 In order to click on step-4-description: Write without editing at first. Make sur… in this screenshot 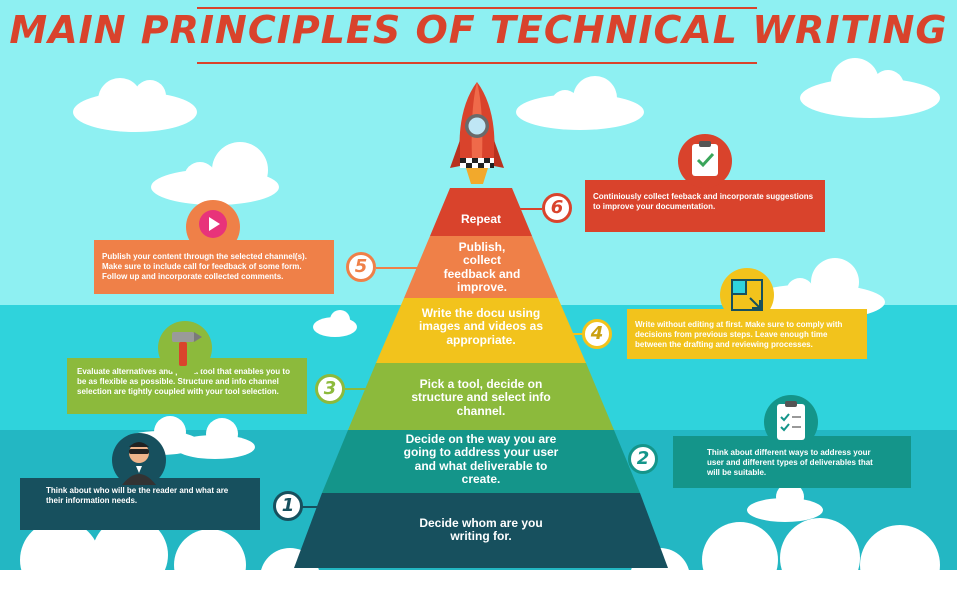, I will do `click(747, 334)`.